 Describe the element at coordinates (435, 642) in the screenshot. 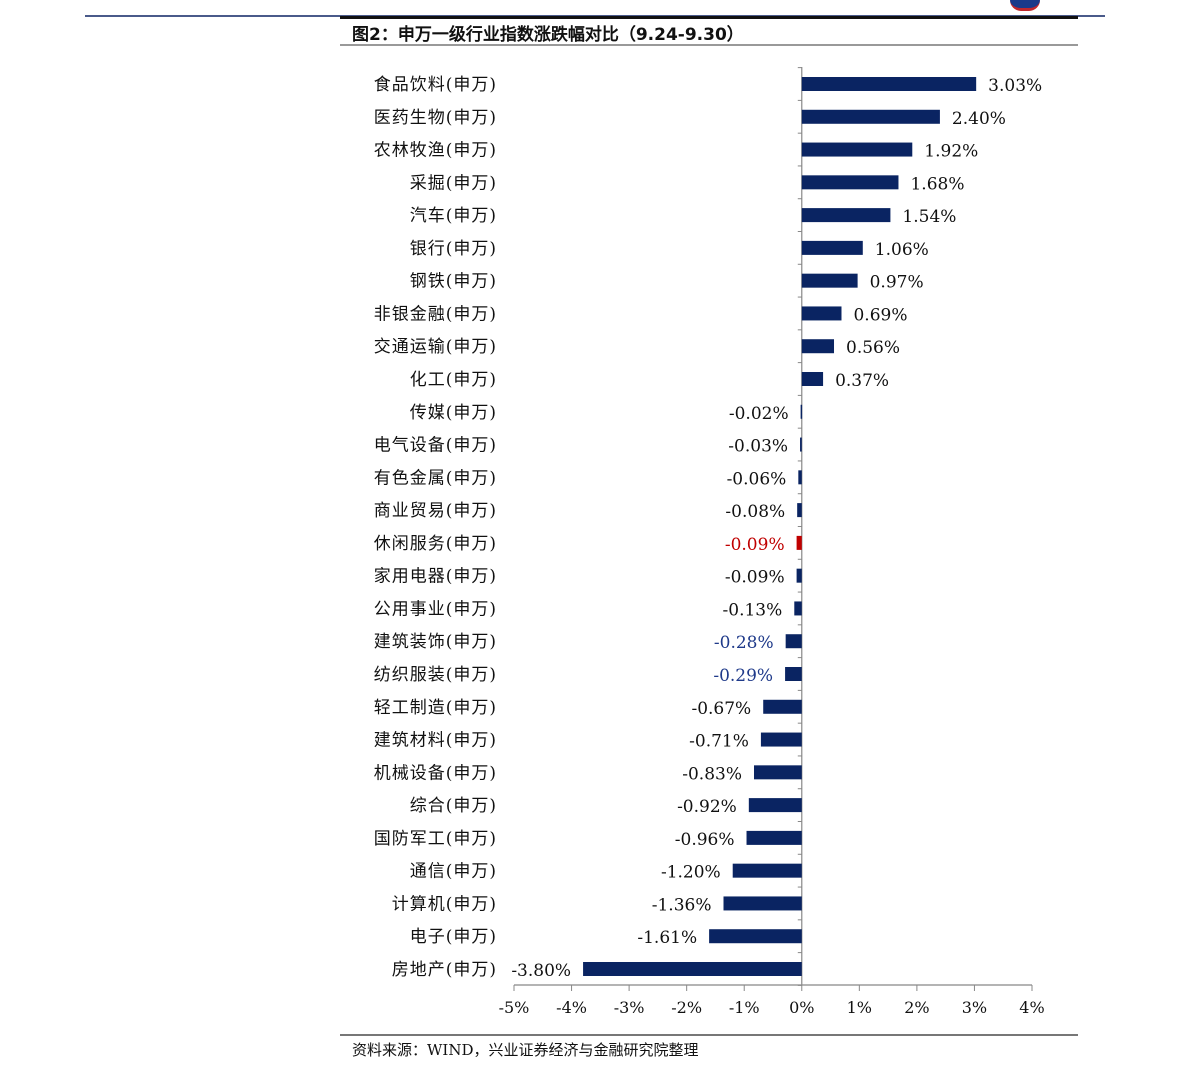

I see `category-label: 建筑装饰(申万)` at that location.